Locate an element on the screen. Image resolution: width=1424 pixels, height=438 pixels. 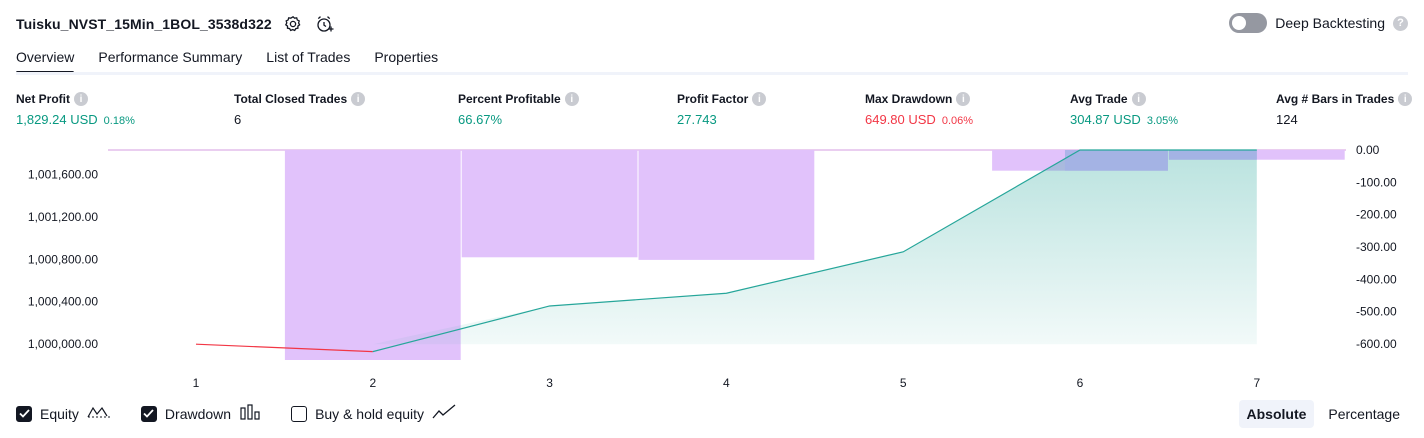
drawdown-bars-icon is located at coordinates (250, 413).